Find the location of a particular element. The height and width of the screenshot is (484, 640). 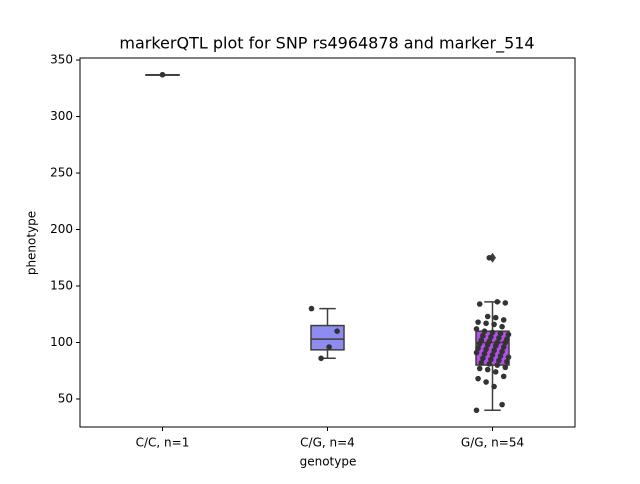

y-axis-label: phenotype is located at coordinates (32, 243).